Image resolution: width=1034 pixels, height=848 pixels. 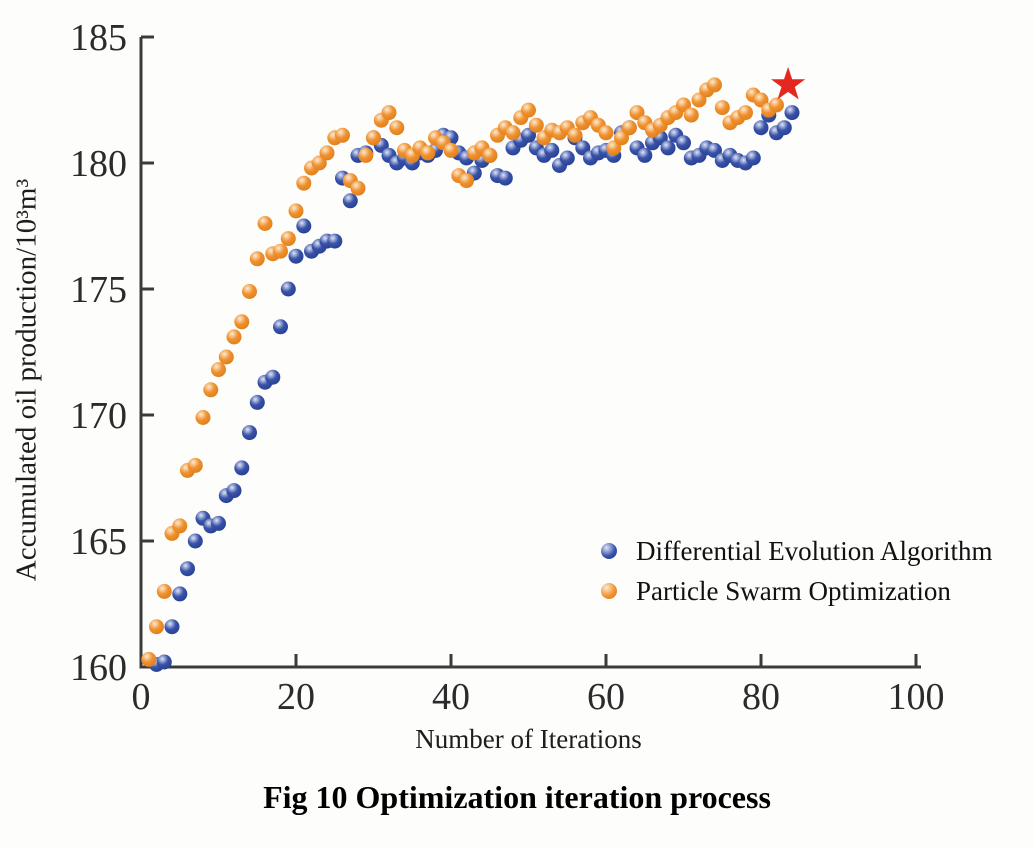 I want to click on legend-label-pso: Particle Swarm Optimization, so click(x=793, y=590).